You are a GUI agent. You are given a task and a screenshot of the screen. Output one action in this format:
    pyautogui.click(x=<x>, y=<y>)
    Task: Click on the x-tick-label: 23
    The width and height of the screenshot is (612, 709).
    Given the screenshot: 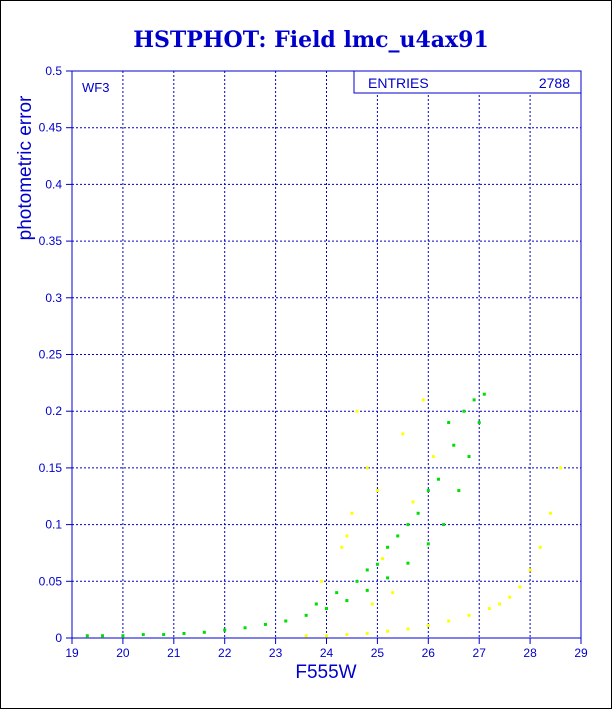 What is the action you would take?
    pyautogui.click(x=276, y=653)
    